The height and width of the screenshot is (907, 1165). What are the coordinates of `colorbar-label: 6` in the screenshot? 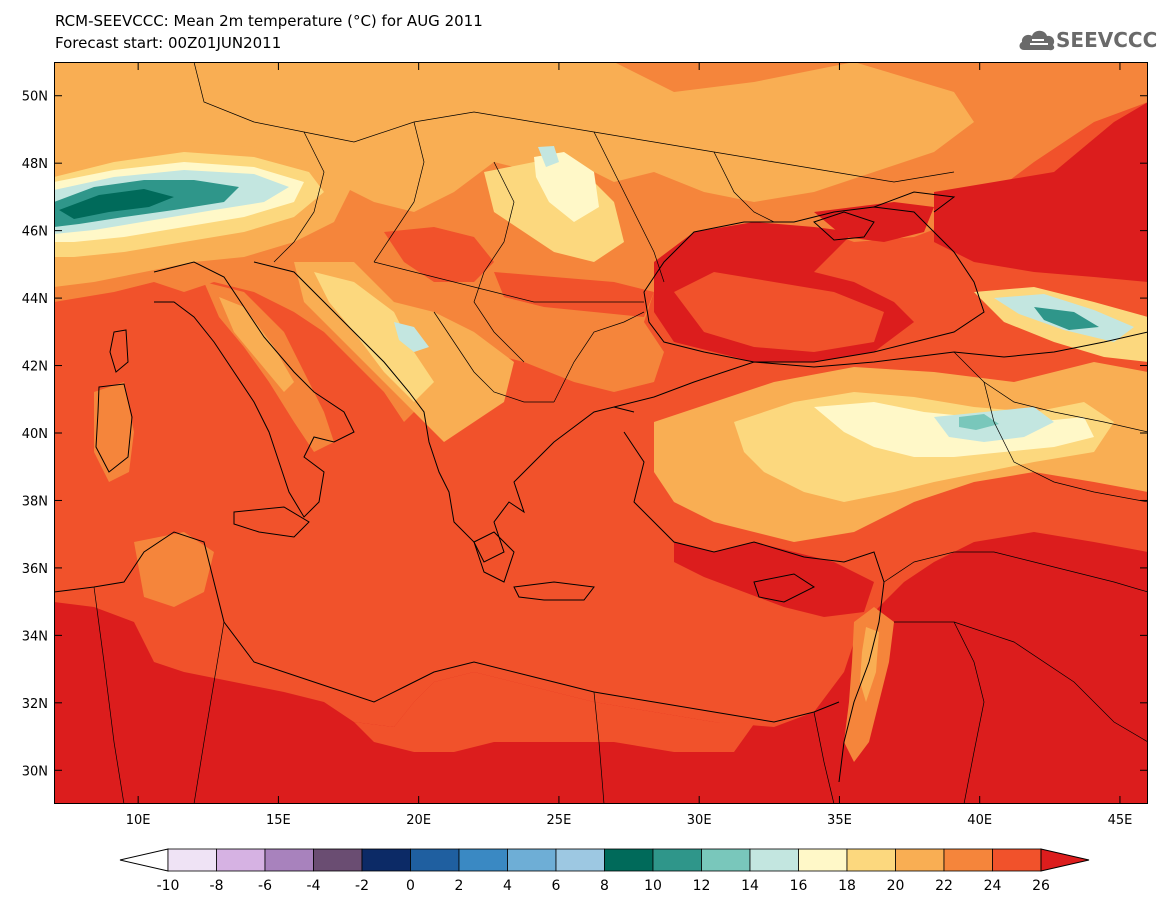 It's located at (556, 886).